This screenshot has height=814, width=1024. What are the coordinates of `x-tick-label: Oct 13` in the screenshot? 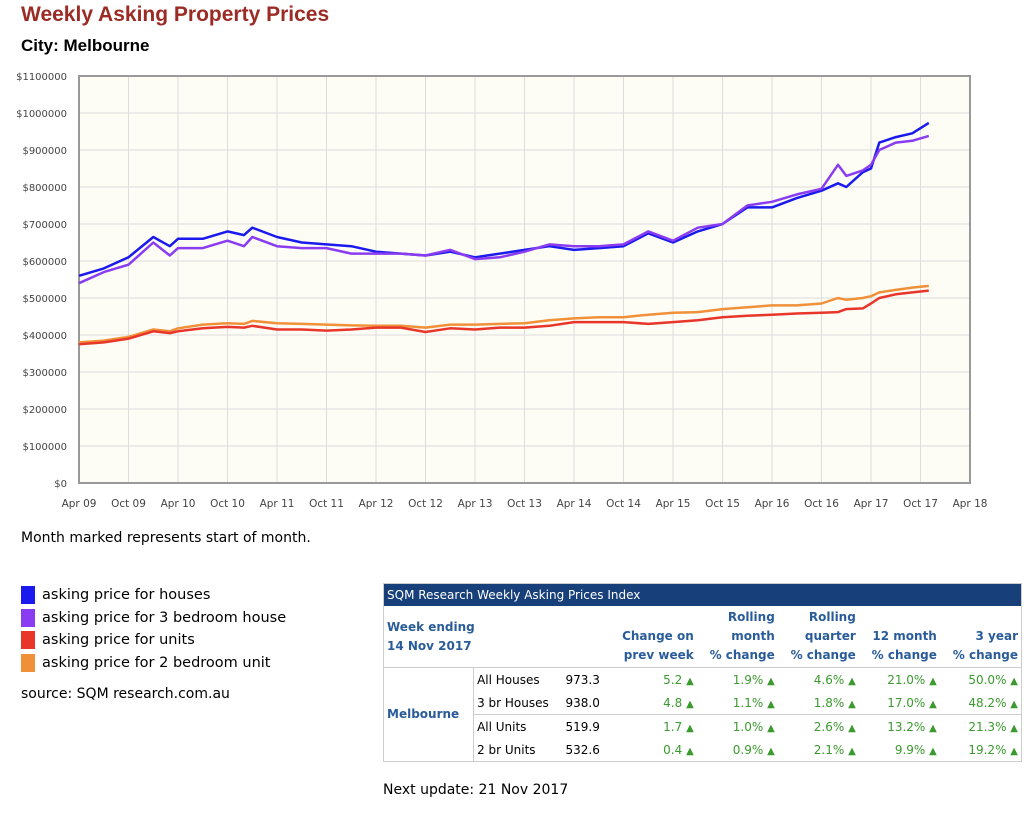 It's located at (524, 504).